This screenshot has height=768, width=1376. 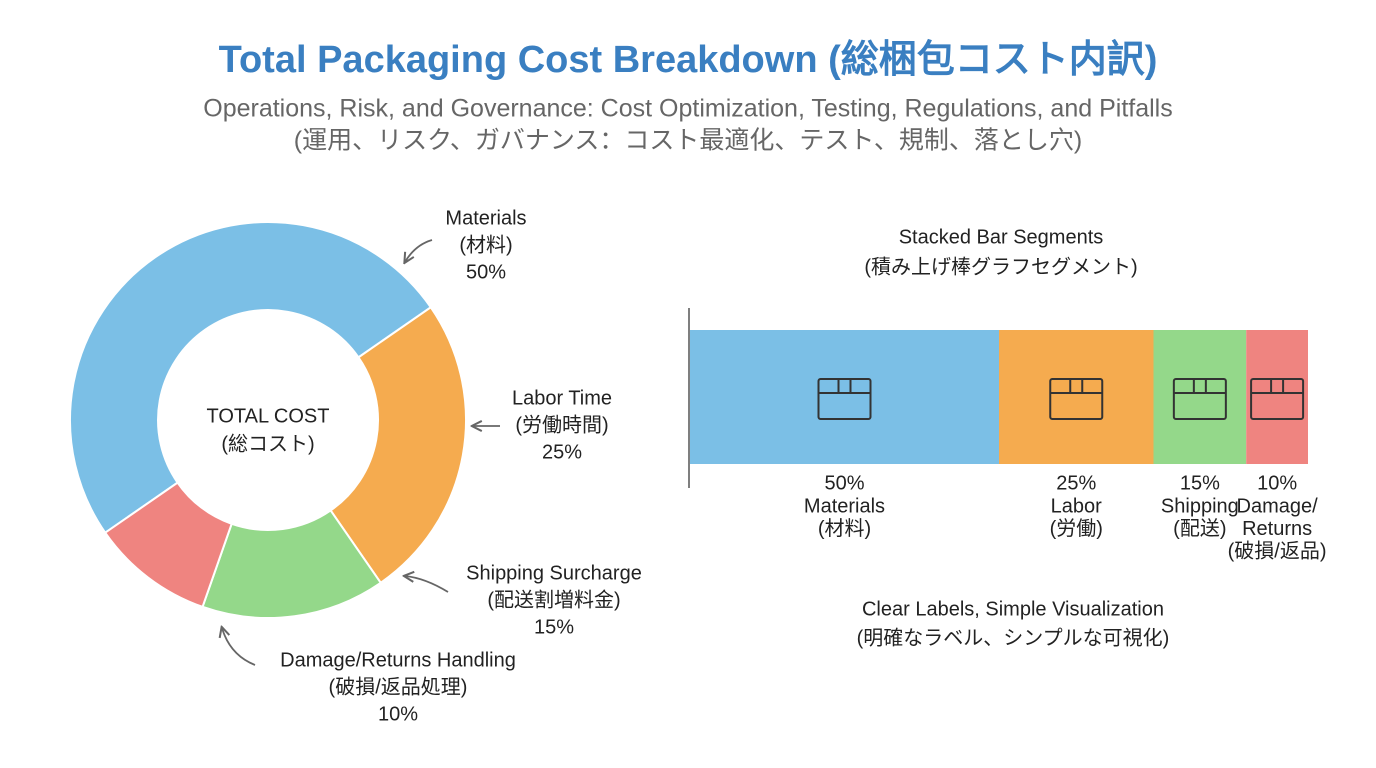 I want to click on segment-label: Returns, so click(x=1277, y=529).